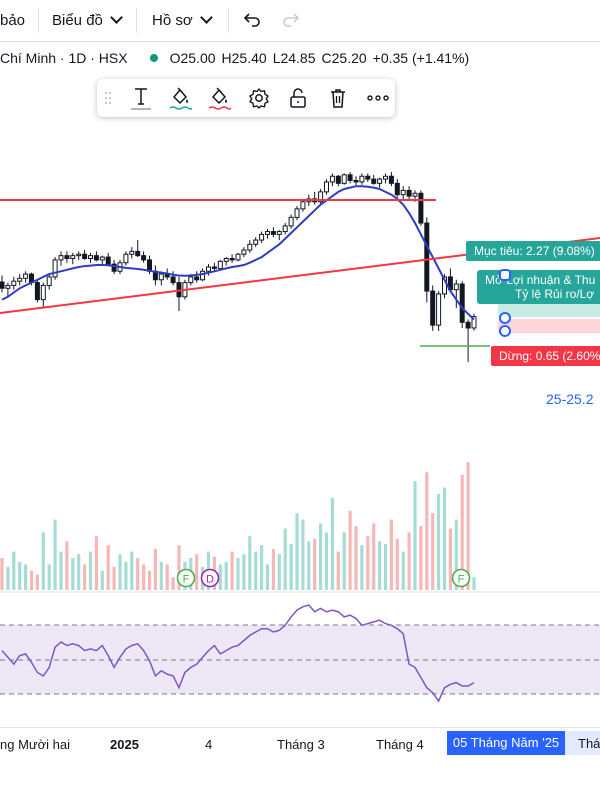  What do you see at coordinates (338, 98) in the screenshot?
I see `trash-icon` at bounding box center [338, 98].